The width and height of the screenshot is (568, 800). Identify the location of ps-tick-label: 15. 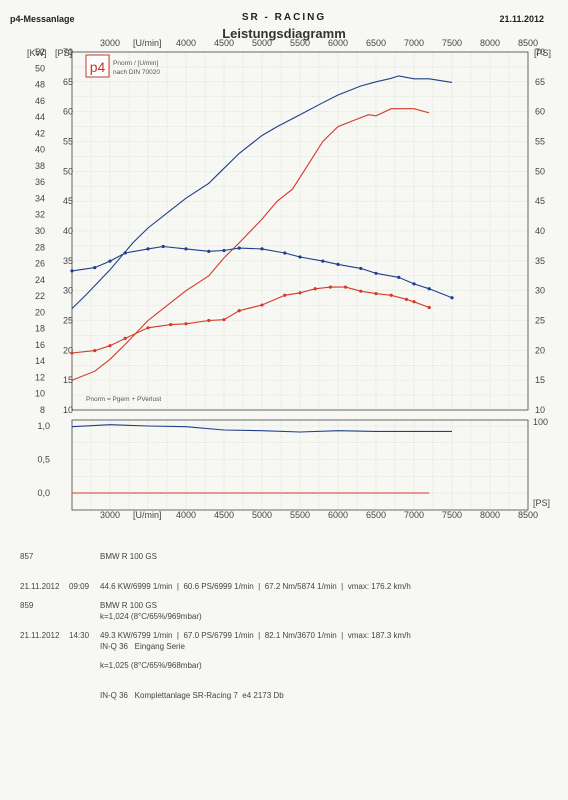
(68, 380).